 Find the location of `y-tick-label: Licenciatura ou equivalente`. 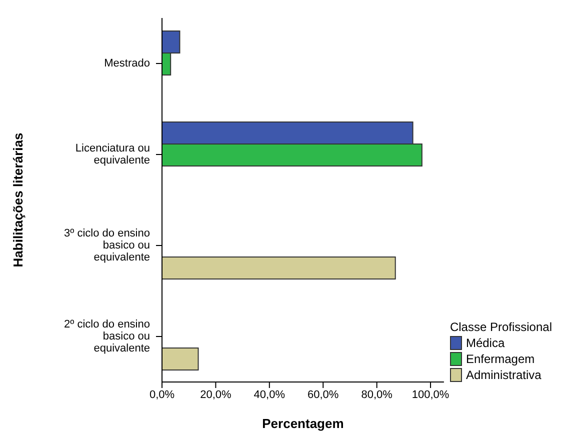

y-tick-label: Licenciatura ou equivalente is located at coordinates (112, 154).